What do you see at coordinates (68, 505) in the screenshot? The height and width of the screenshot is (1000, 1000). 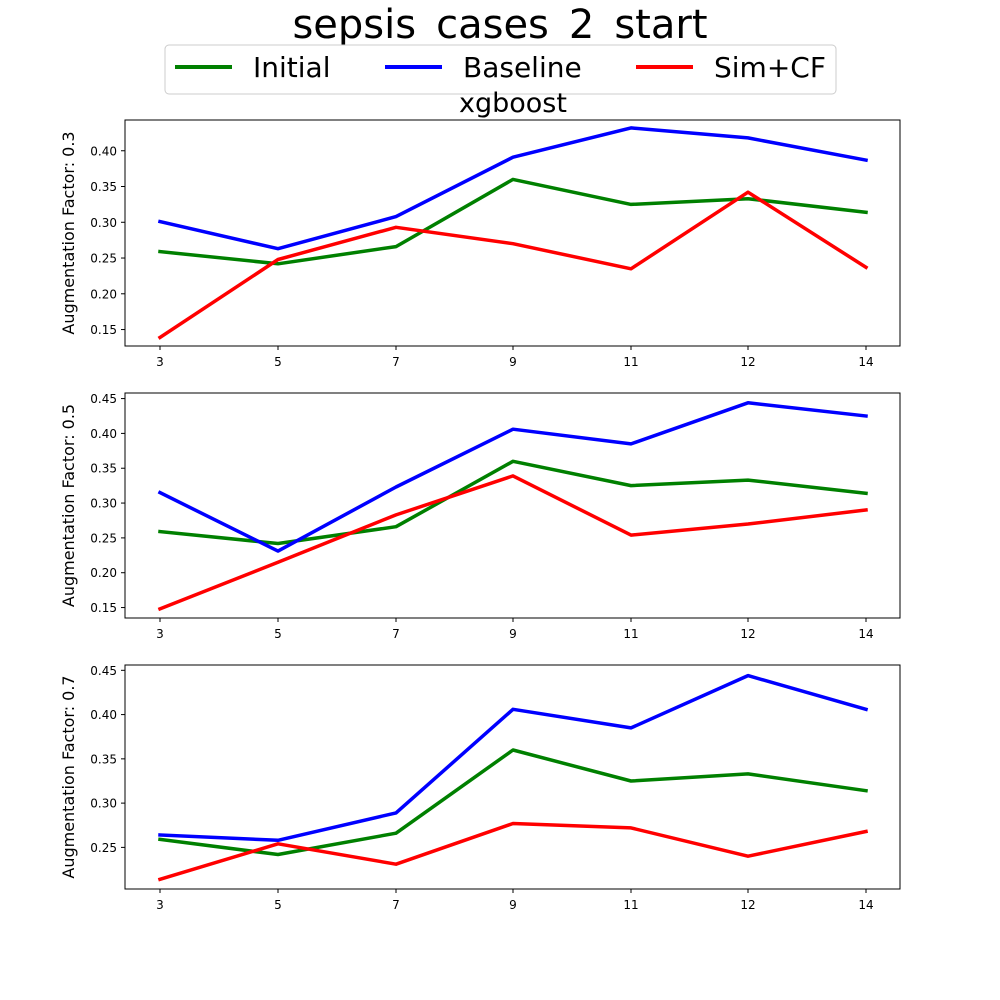 I see `y-axis-label: Augmentation Factor: 0.5` at bounding box center [68, 505].